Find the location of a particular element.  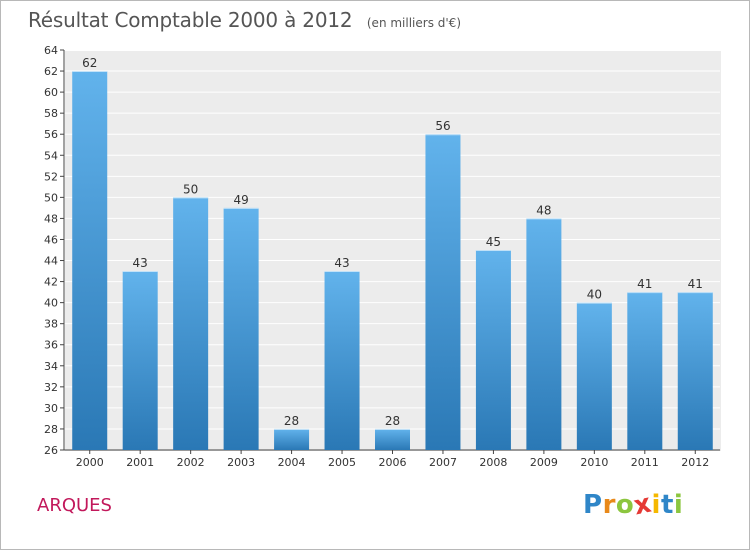

y-tick-label: 30 is located at coordinates (51, 408).